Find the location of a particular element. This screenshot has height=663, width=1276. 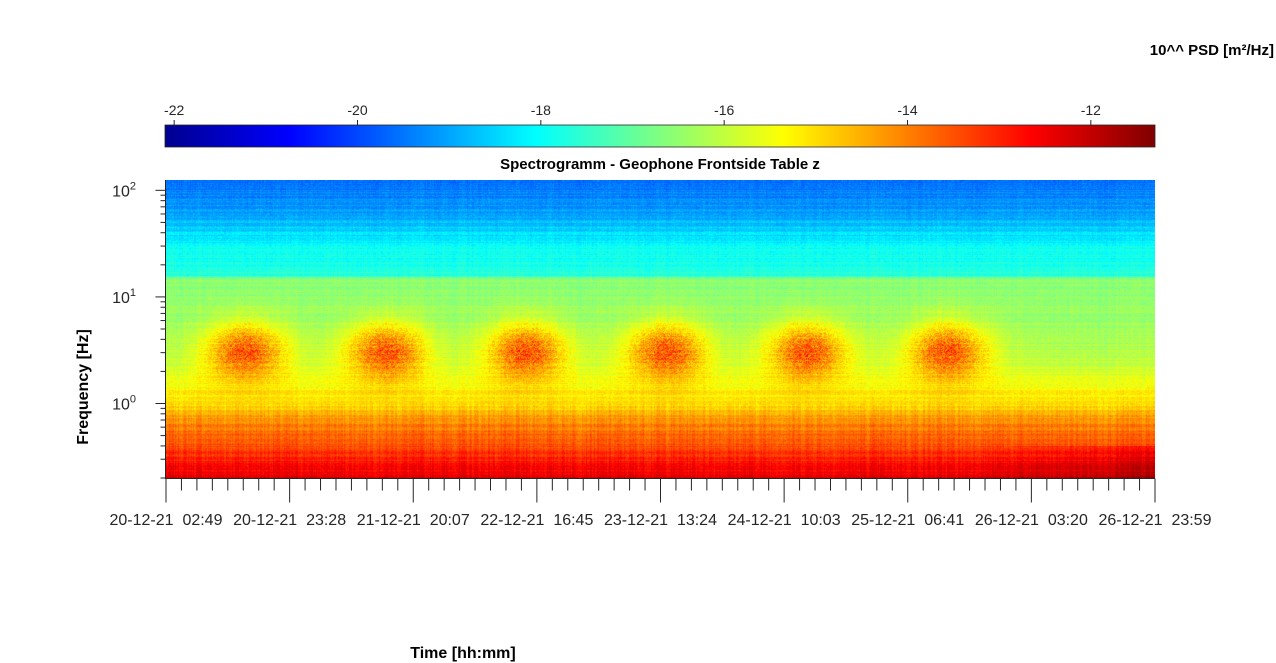

colorbar-ticks: -22 -20 -18 -16 -14 -12 is located at coordinates (632, 113).